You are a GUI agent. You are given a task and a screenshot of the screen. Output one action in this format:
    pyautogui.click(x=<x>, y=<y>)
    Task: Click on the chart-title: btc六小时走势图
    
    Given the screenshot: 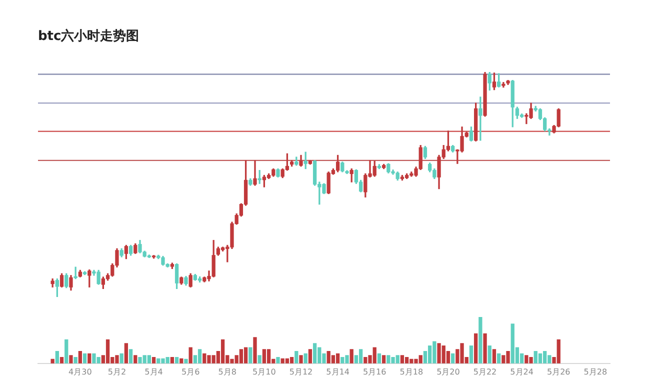 What is the action you would take?
    pyautogui.click(x=89, y=36)
    